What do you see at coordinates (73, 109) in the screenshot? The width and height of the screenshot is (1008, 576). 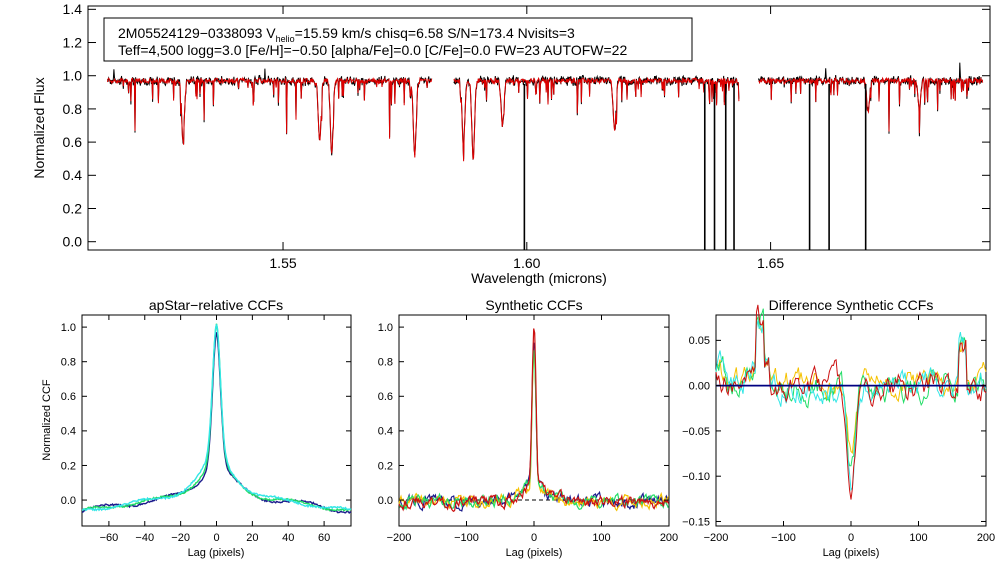 I see `spectrum-ytick-label-4: 0.8` at bounding box center [73, 109].